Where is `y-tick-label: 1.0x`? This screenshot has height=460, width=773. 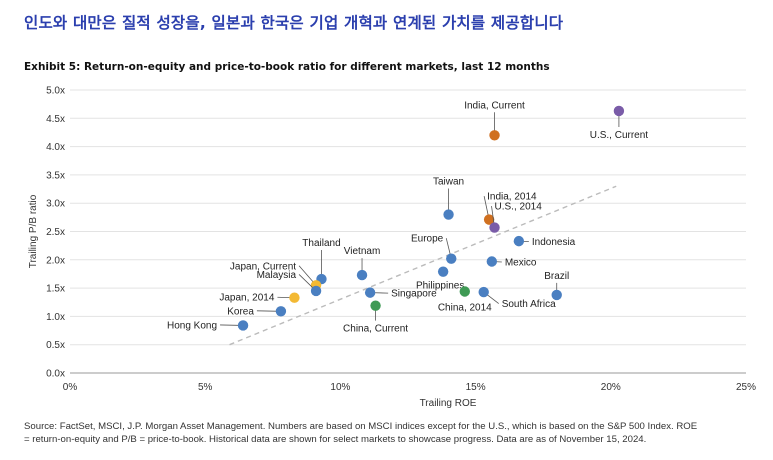 y-tick-label: 1.0x is located at coordinates (55, 317).